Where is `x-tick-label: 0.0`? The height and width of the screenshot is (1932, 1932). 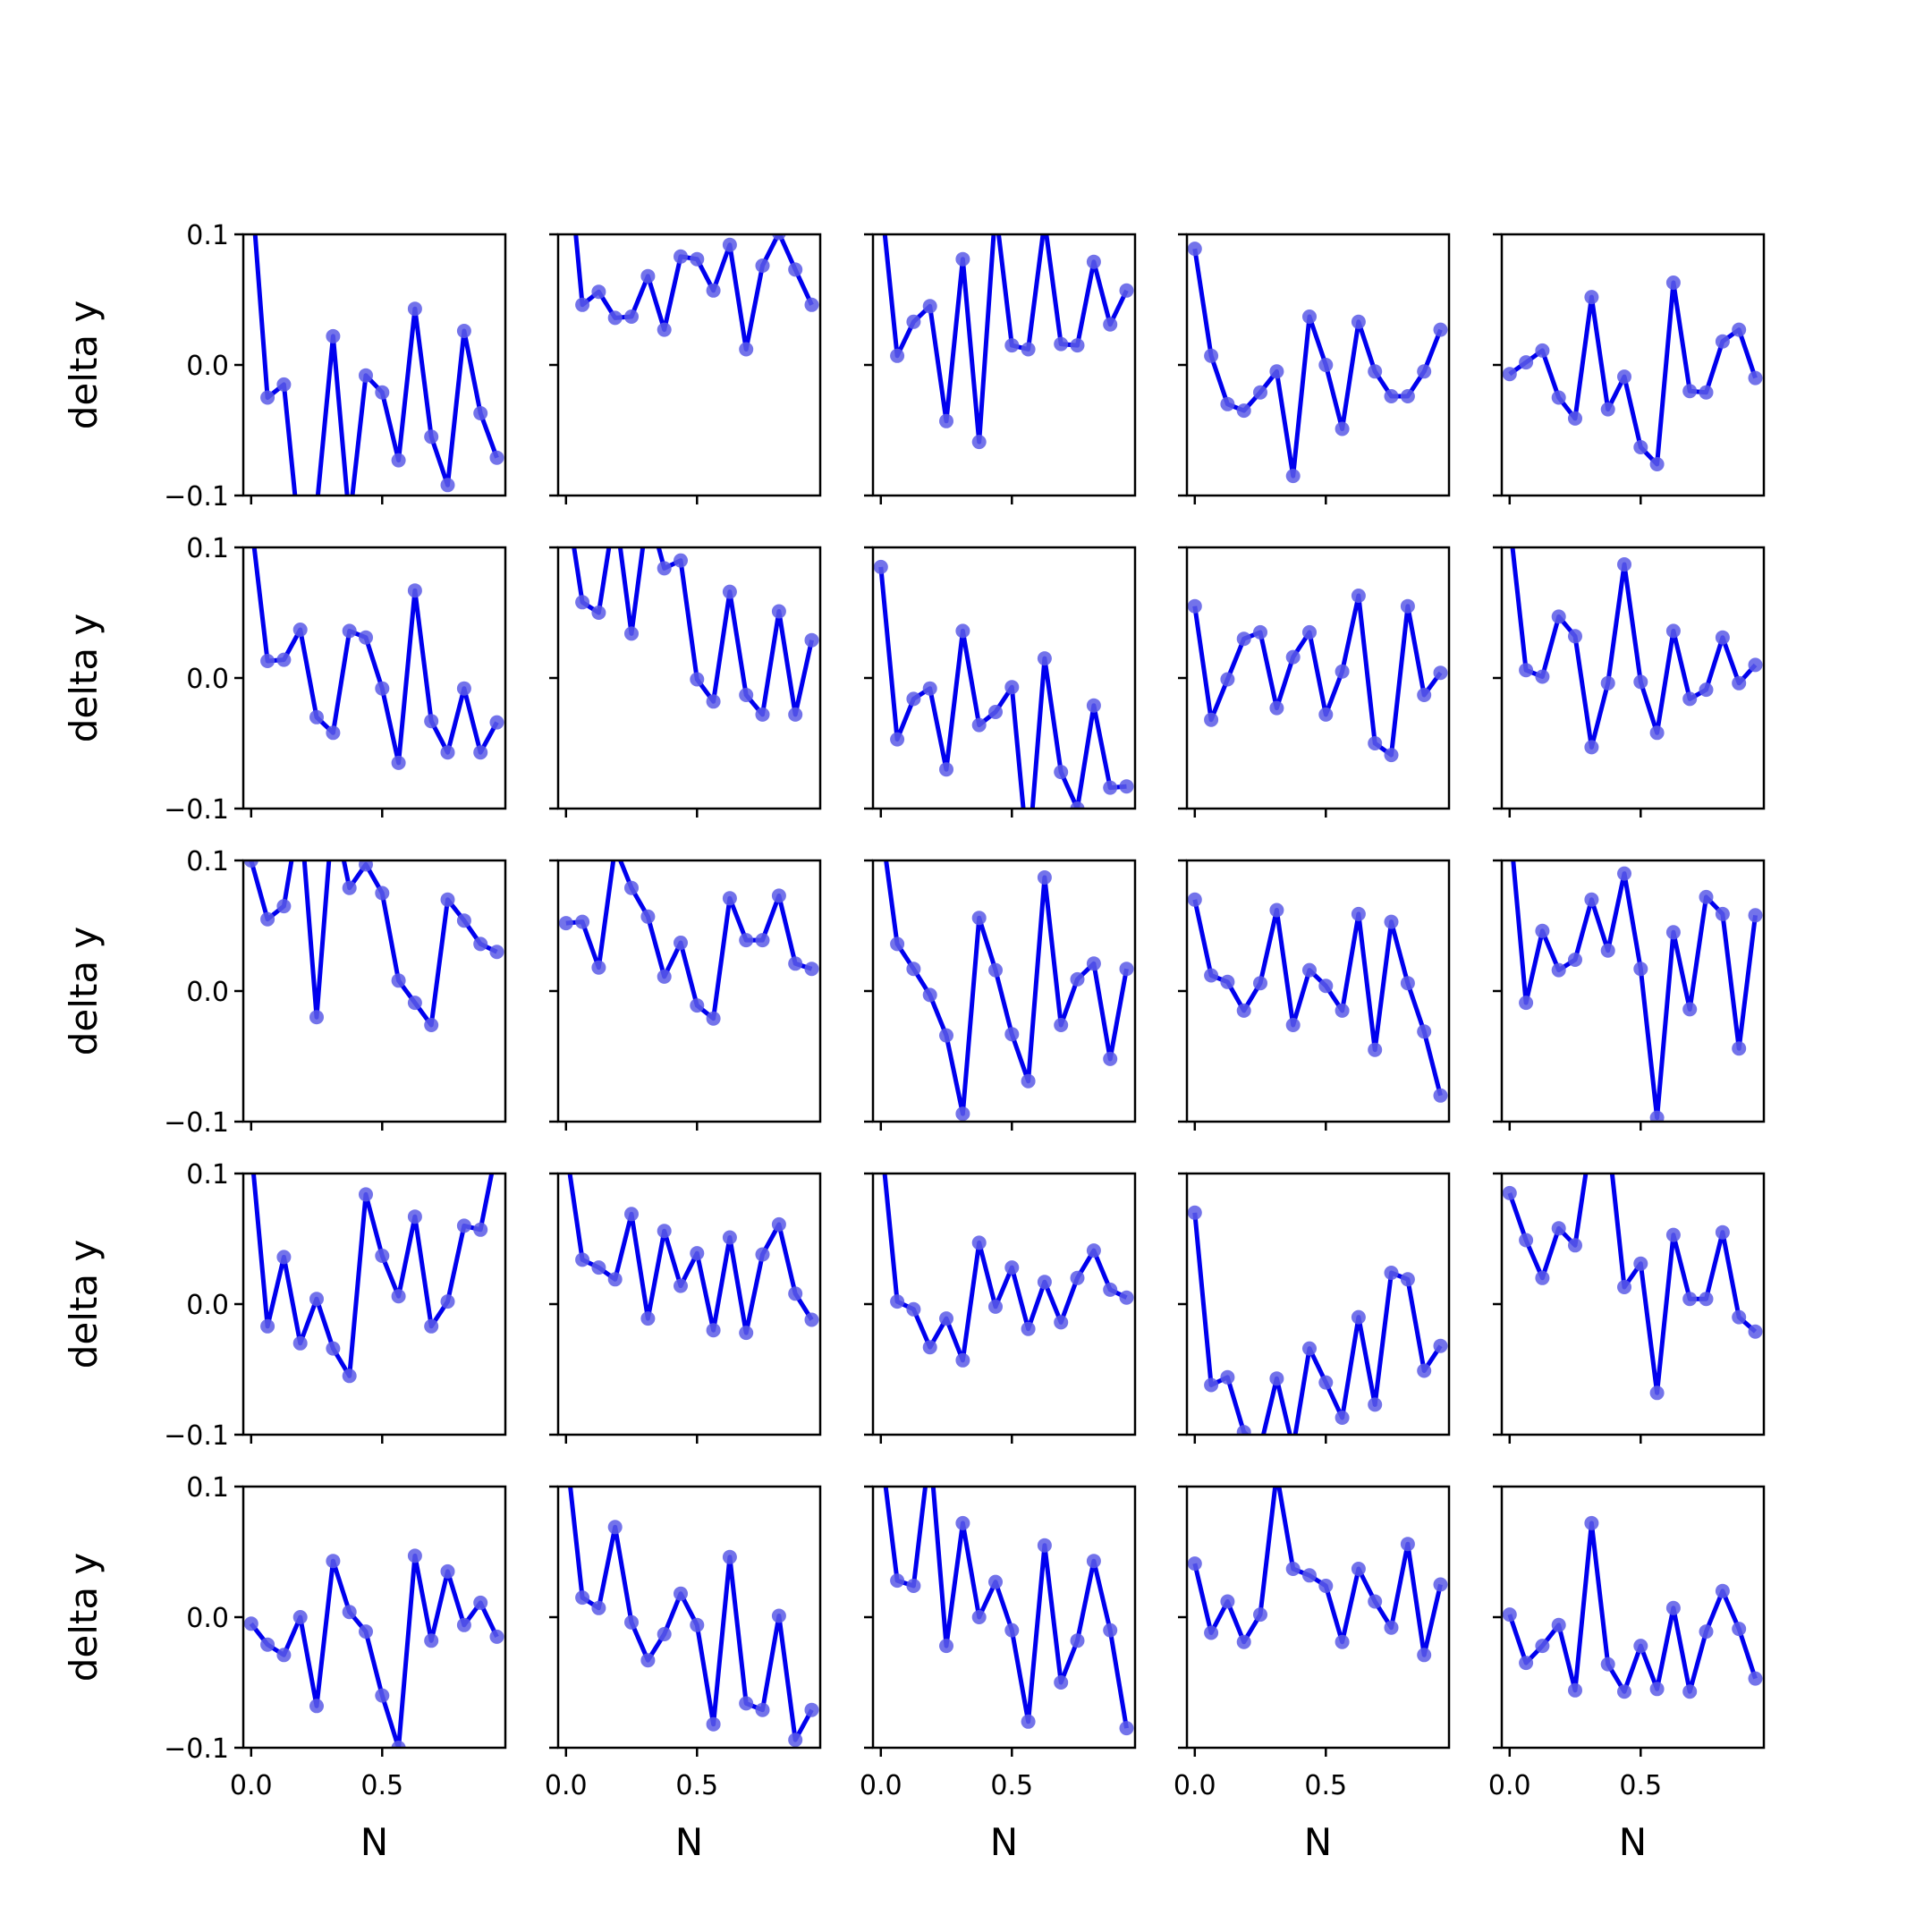
x-tick-label: 0.0 is located at coordinates (881, 1785).